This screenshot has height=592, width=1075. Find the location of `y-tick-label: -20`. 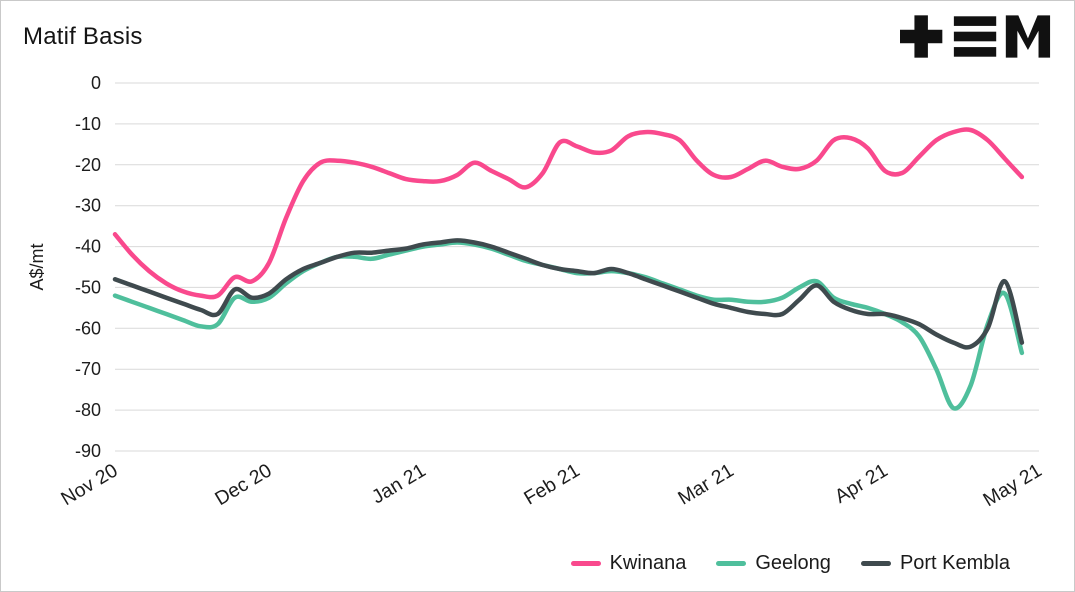

y-tick-label: -20 is located at coordinates (88, 165).